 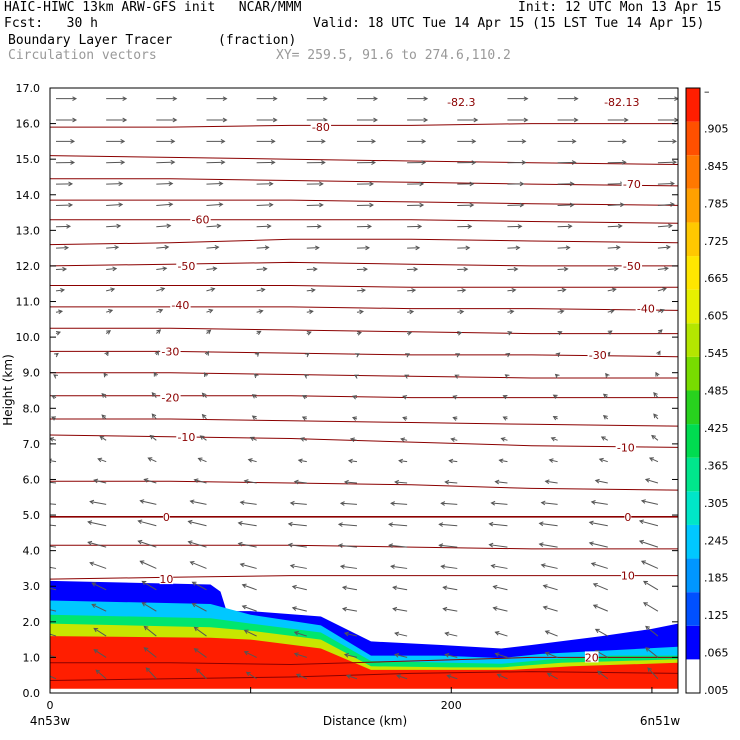 I want to click on colorbar-label: .065, so click(x=716, y=653).